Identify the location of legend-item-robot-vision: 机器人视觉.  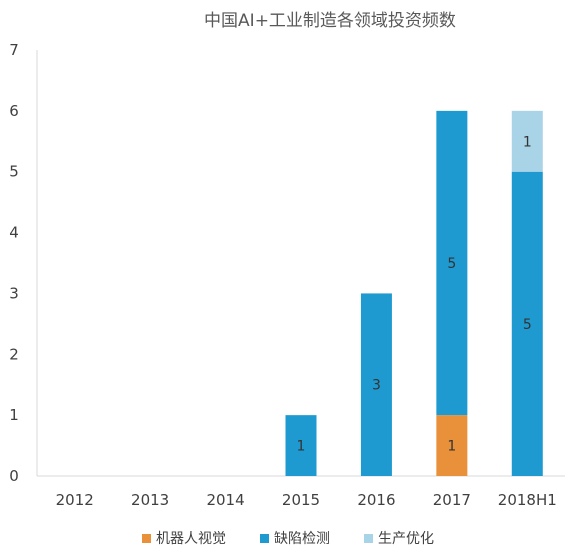
(184, 538).